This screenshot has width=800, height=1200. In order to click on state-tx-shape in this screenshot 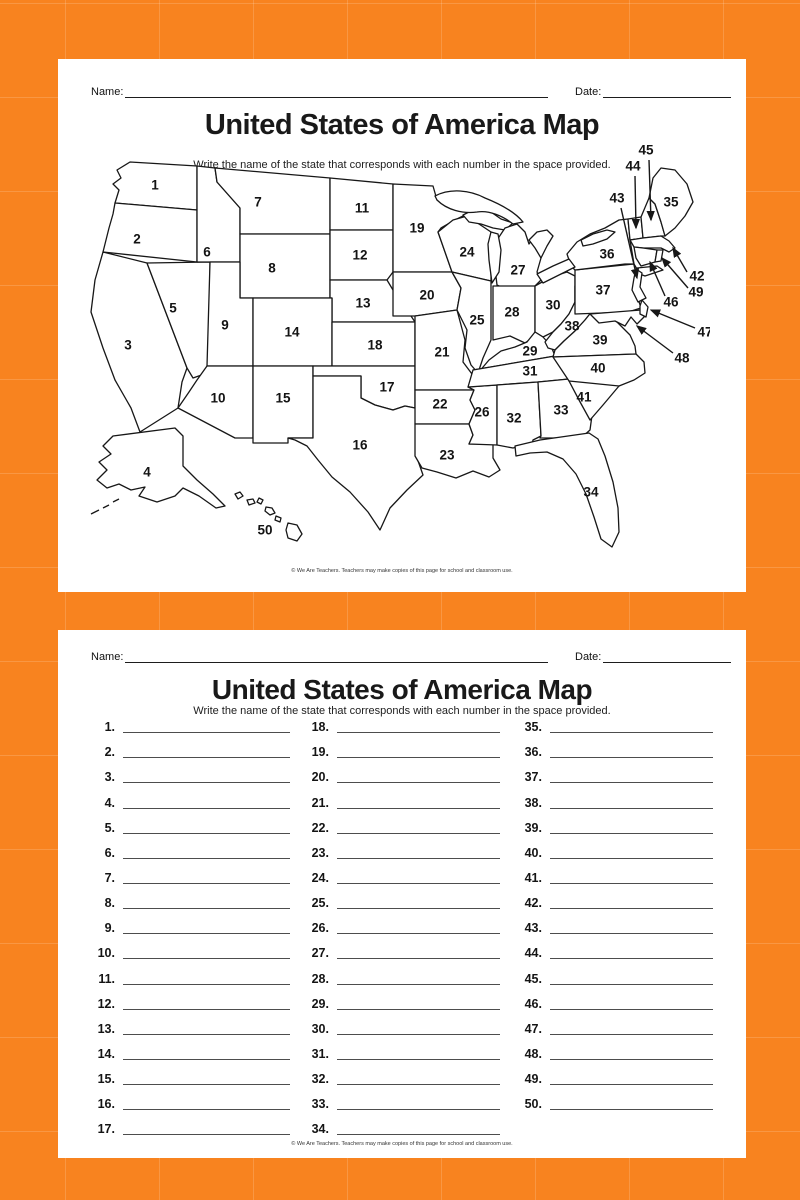, I will do `click(355, 453)`.